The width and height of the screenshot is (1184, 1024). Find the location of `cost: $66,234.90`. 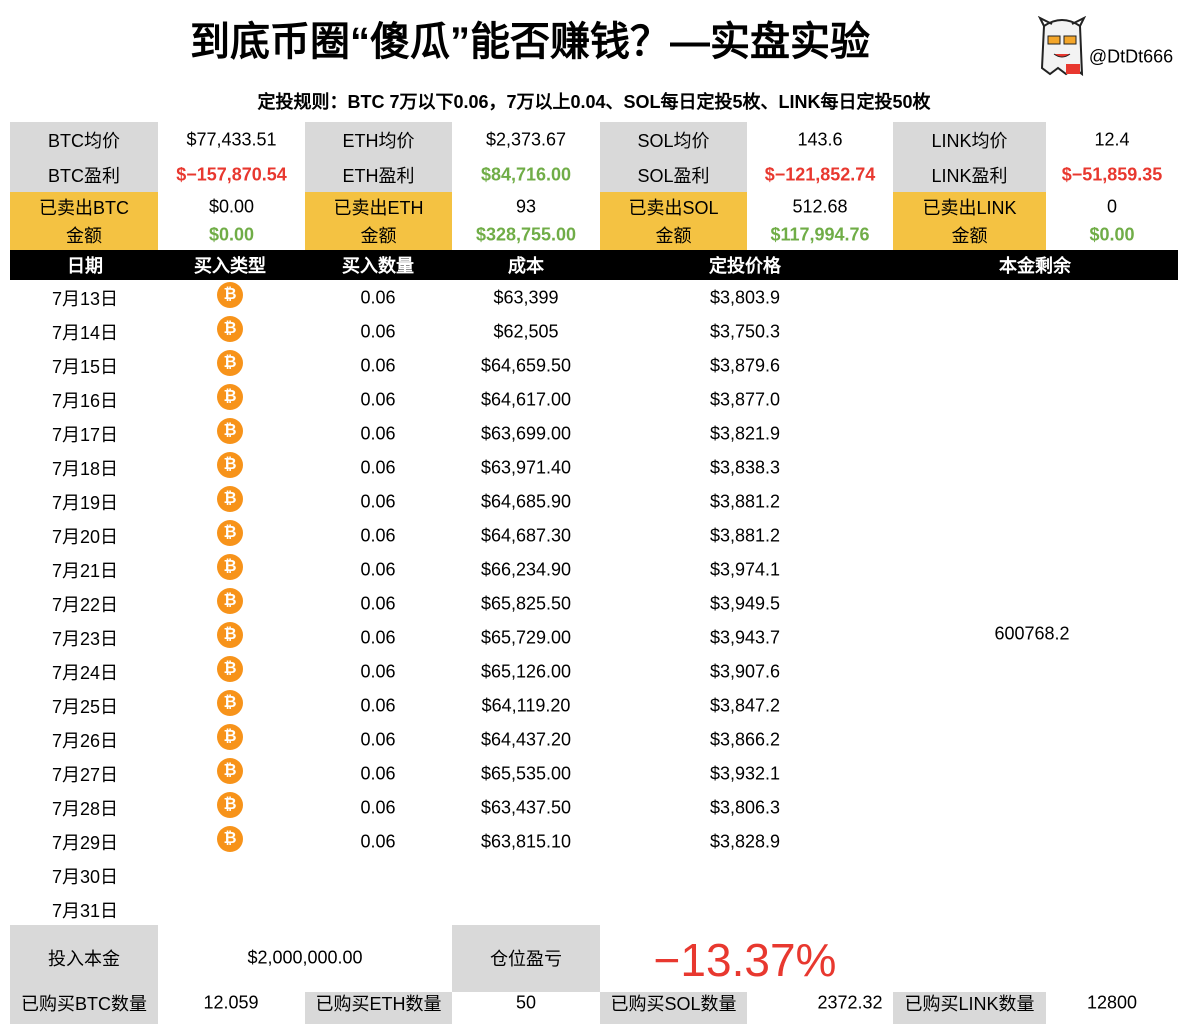

cost: $66,234.90 is located at coordinates (526, 569).